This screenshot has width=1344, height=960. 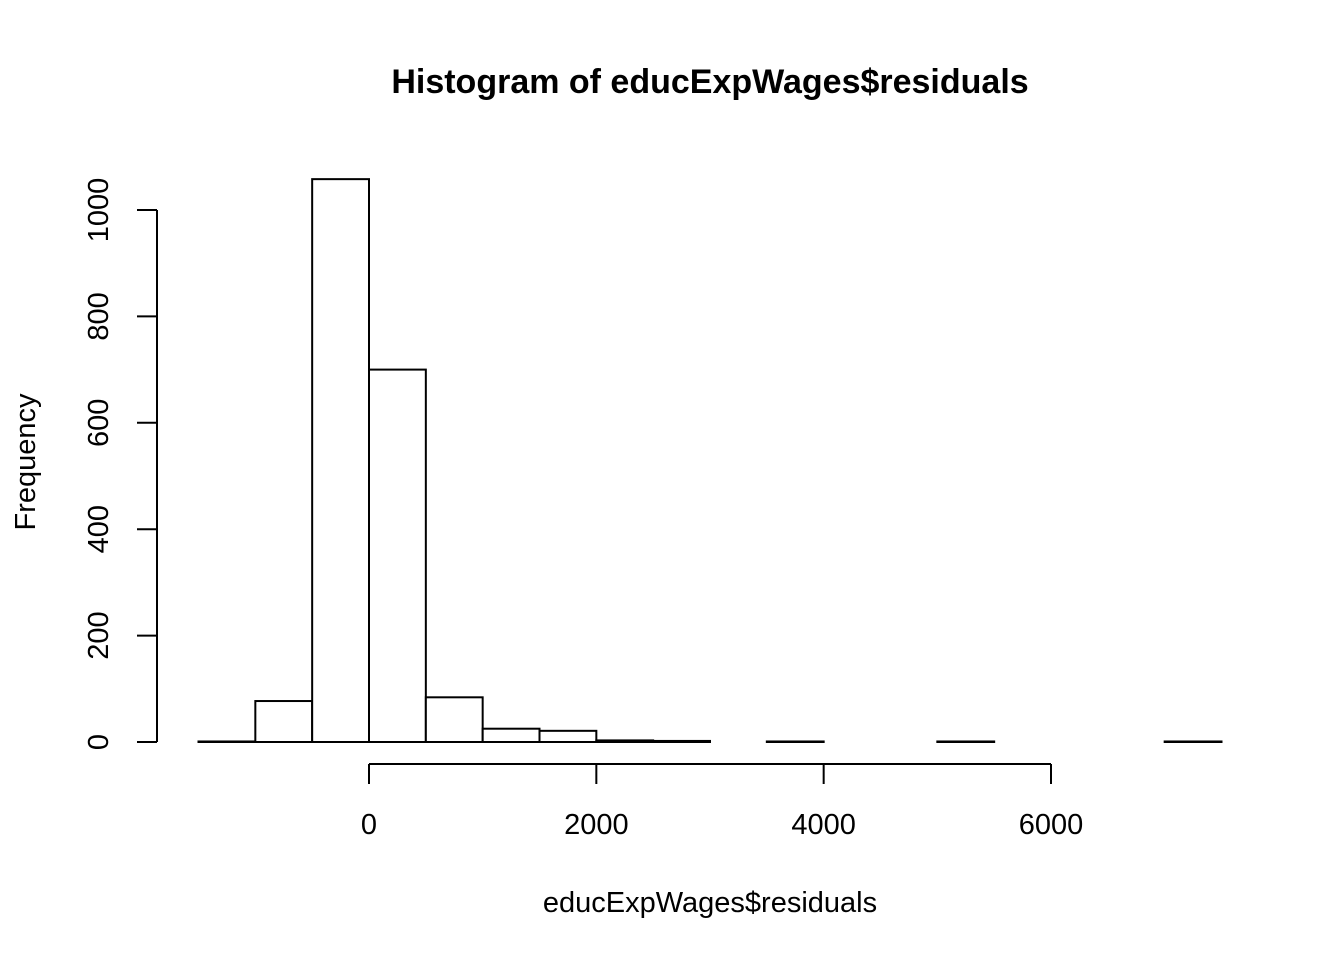 I want to click on x-tick-label: 2000, so click(x=596, y=825).